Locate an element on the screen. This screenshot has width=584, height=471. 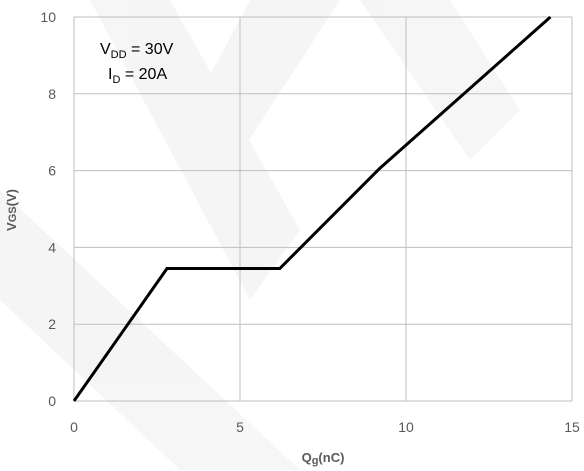
x-axis-label: Qg(nC) is located at coordinates (323, 458).